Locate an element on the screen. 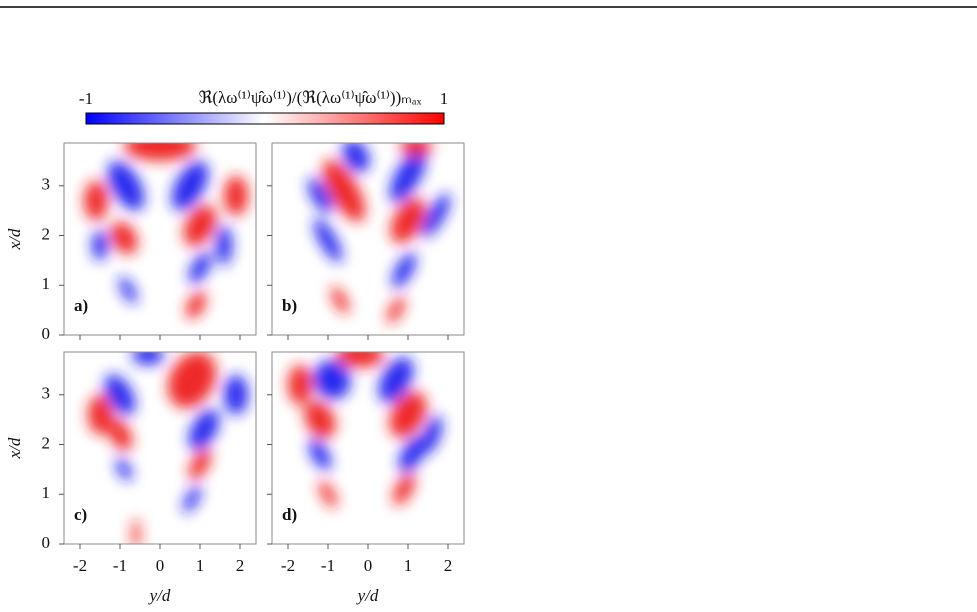 The height and width of the screenshot is (612, 977). panel-label: b) is located at coordinates (289, 305).